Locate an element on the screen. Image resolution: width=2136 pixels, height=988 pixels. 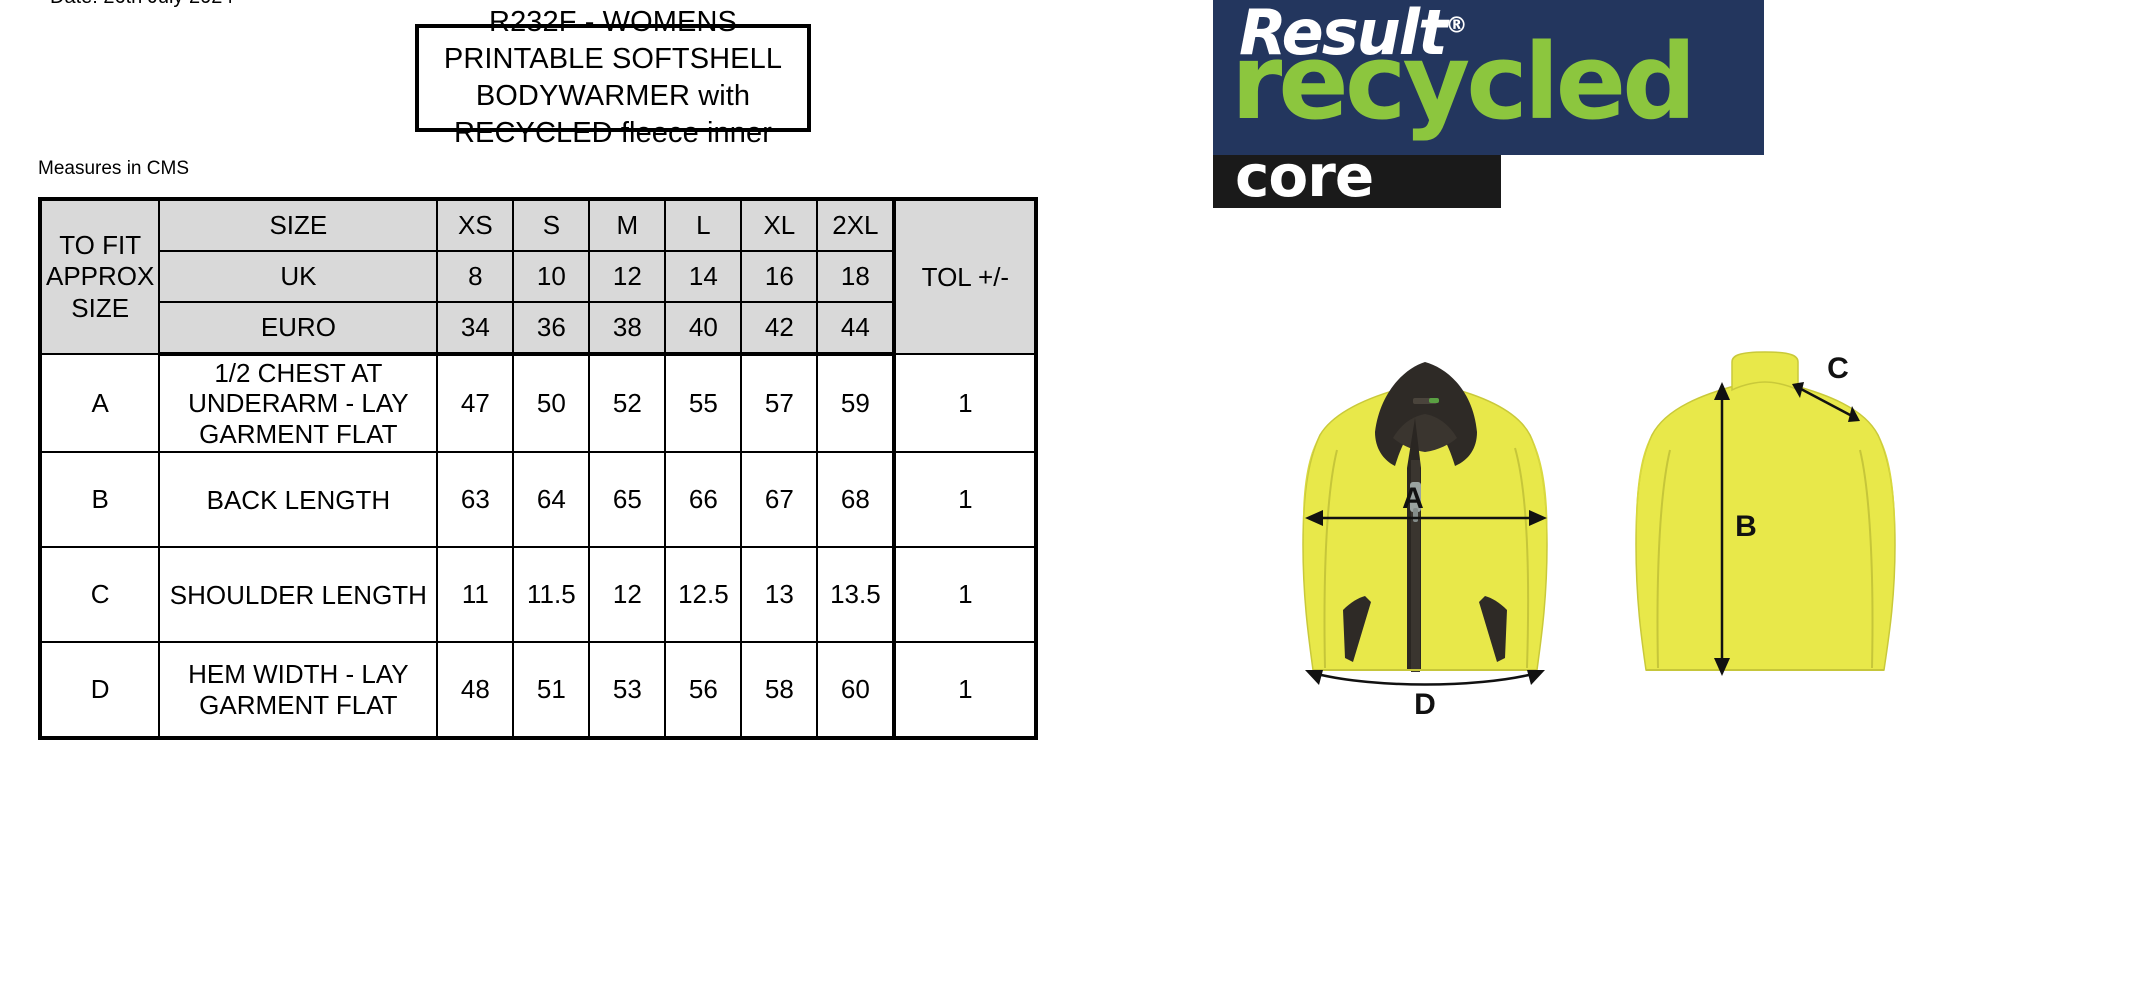
euro-s: 36 is located at coordinates (551, 328).